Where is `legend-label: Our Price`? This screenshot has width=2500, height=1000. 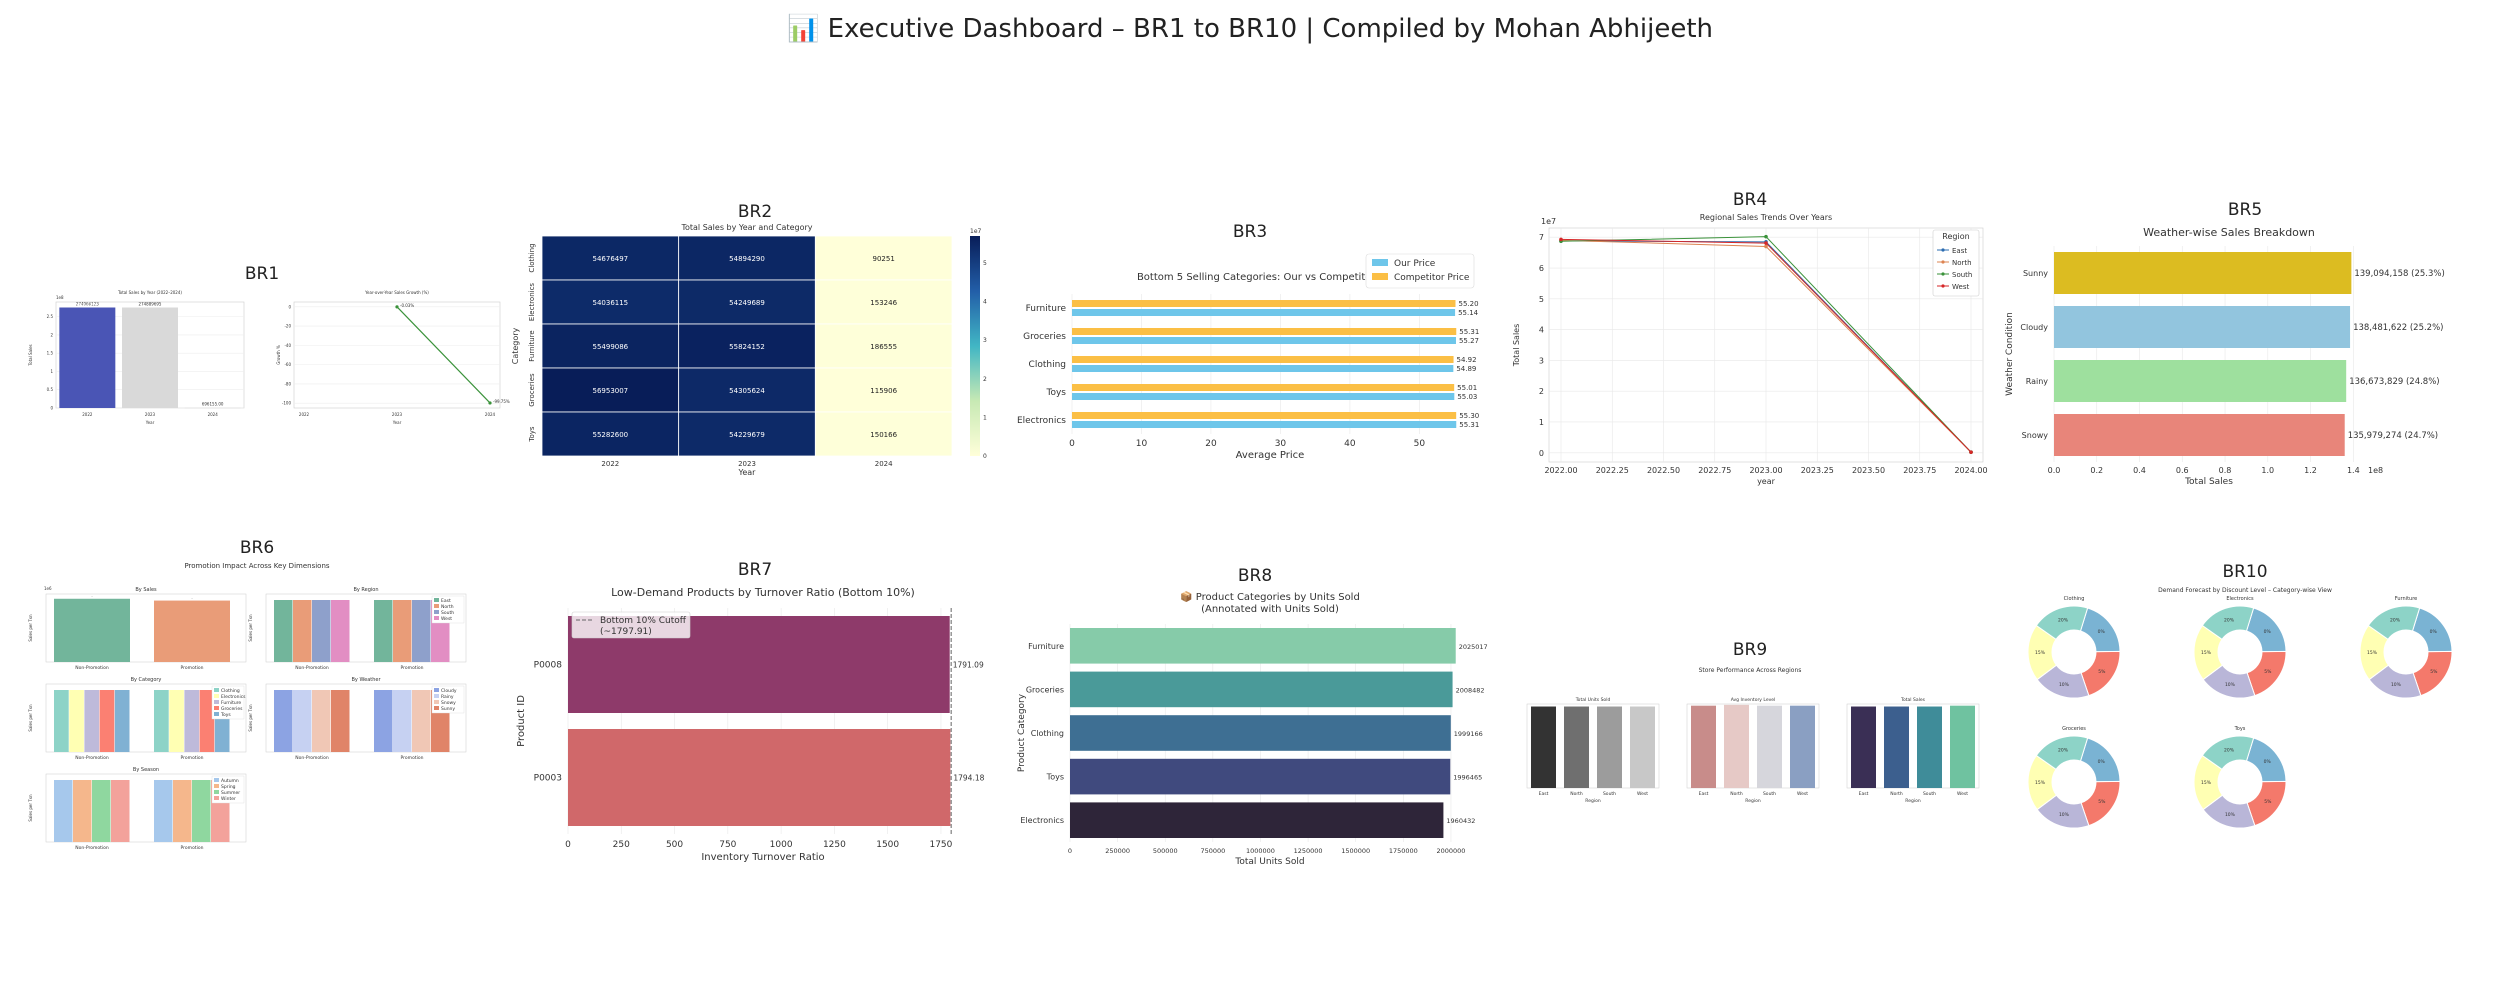 legend-label: Our Price is located at coordinates (1415, 264).